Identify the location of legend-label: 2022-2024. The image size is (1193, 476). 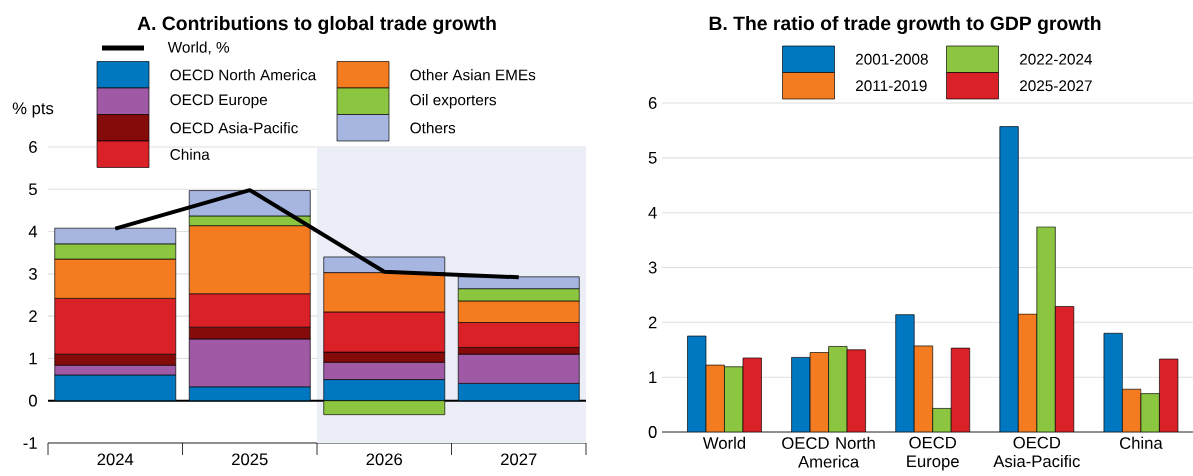
(1056, 59).